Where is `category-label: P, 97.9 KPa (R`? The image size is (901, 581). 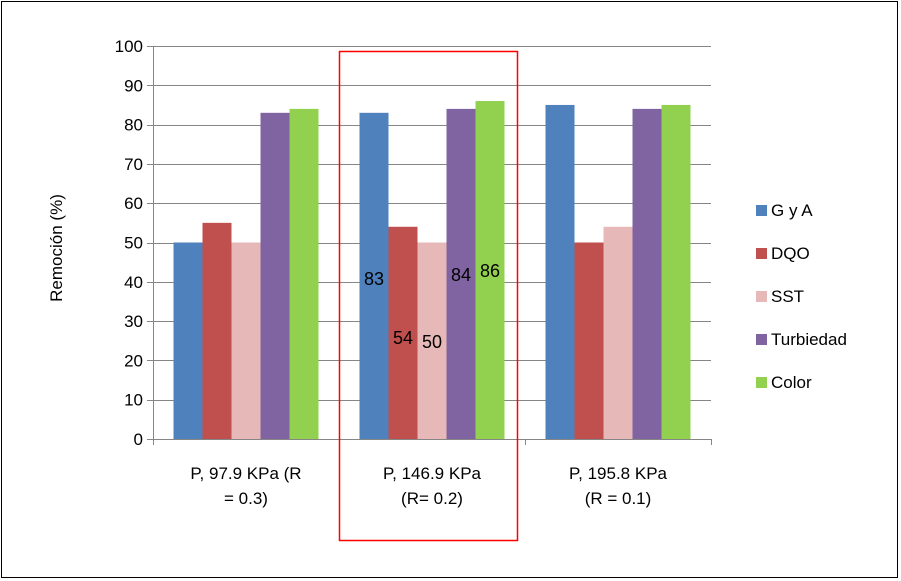 category-label: P, 97.9 KPa (R is located at coordinates (245, 473).